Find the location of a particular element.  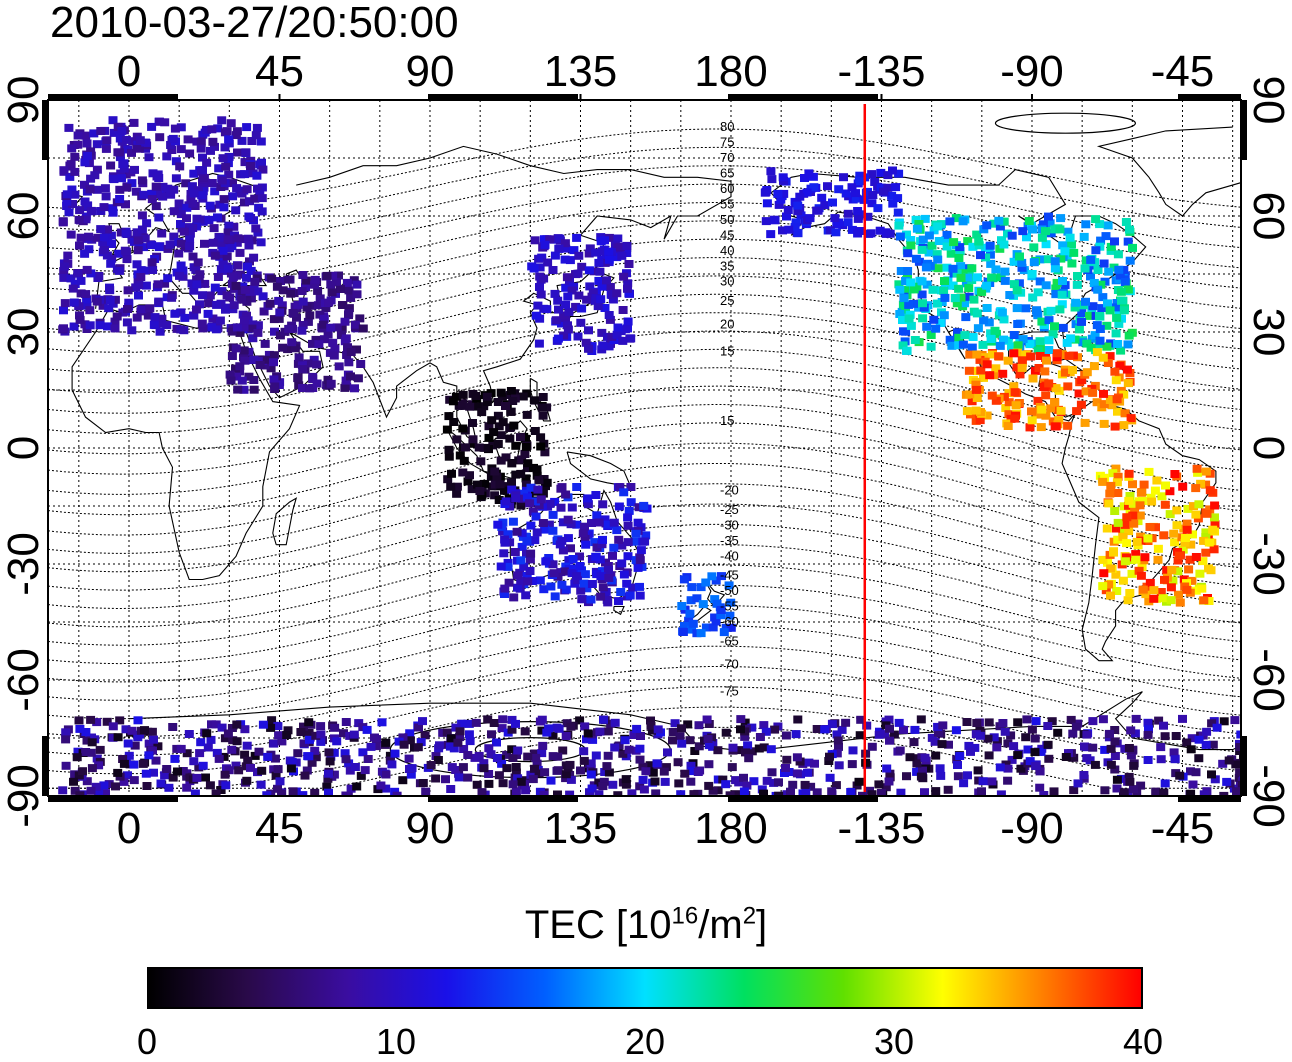

lon-label-bottom: 135 is located at coordinates (580, 828).